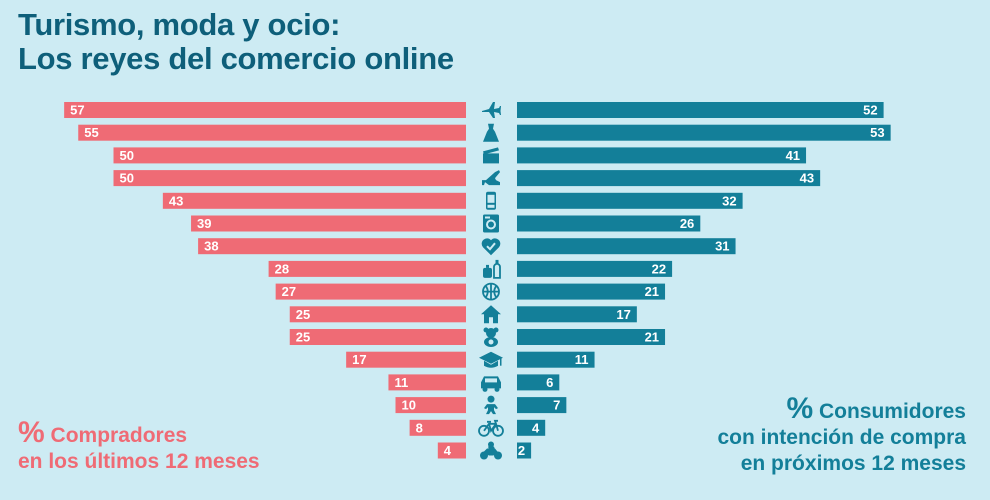 This screenshot has width=990, height=500. What do you see at coordinates (853, 463) in the screenshot?
I see `legend-right-line3: en próximos 12 meses` at bounding box center [853, 463].